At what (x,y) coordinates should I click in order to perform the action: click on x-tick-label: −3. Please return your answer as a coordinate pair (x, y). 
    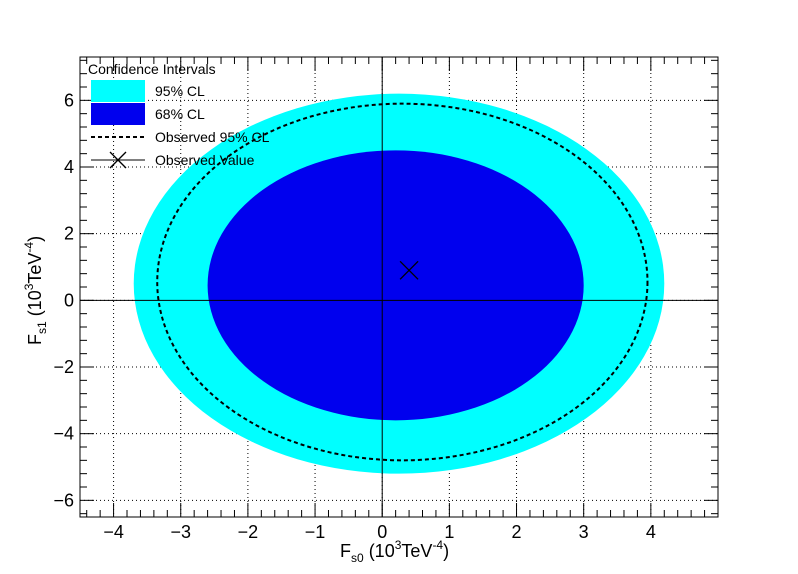
    Looking at the image, I should click on (180, 532).